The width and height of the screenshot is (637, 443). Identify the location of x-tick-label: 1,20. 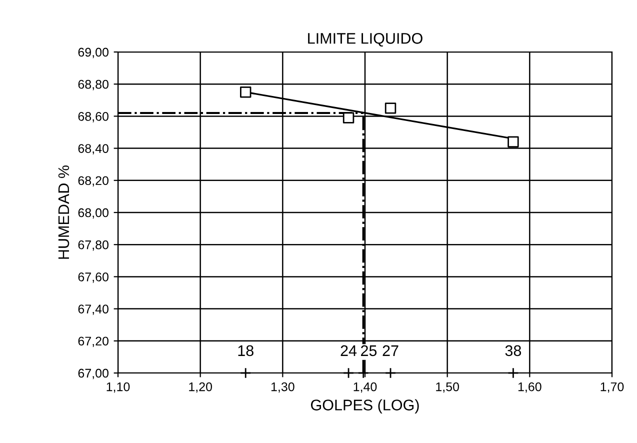
(200, 387).